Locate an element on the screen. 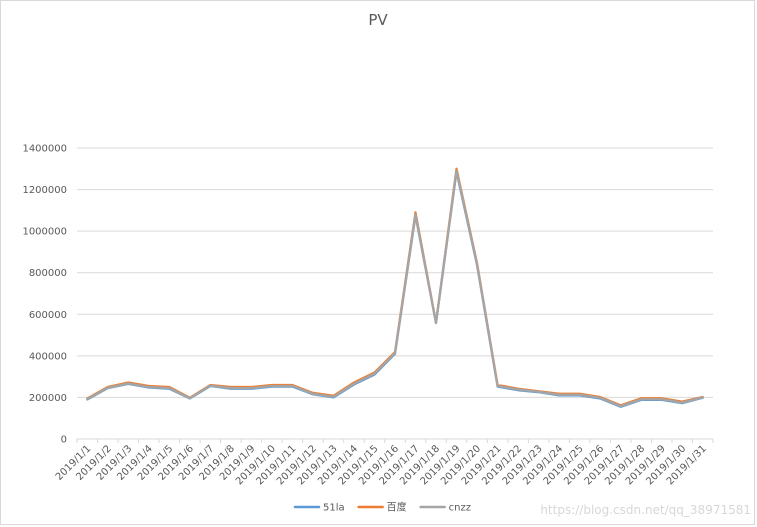 The width and height of the screenshot is (757, 527). y-tick-label: 0 is located at coordinates (64, 440).